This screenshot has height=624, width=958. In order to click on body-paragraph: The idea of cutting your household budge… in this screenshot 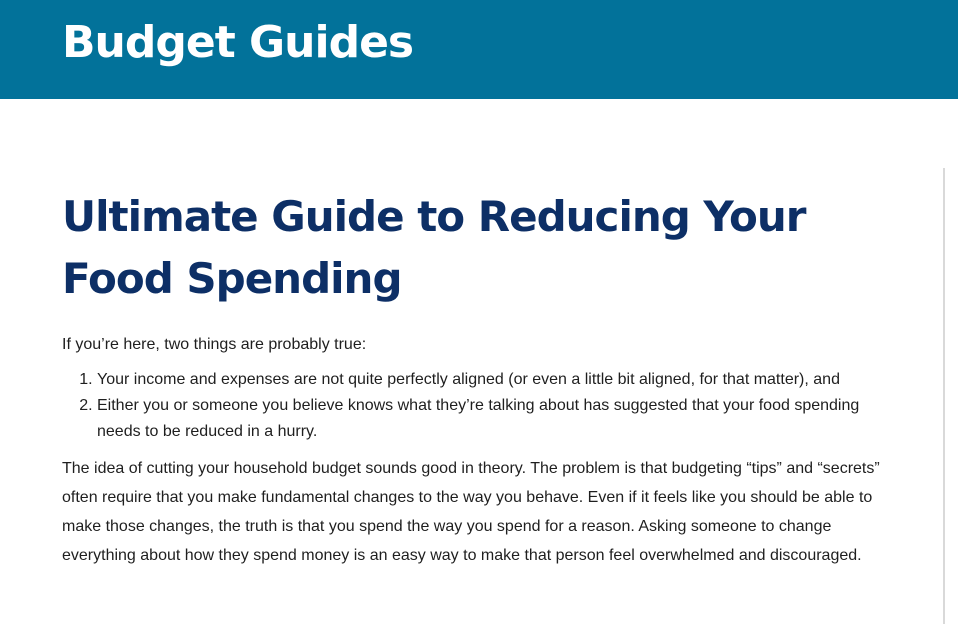, I will do `click(471, 512)`.